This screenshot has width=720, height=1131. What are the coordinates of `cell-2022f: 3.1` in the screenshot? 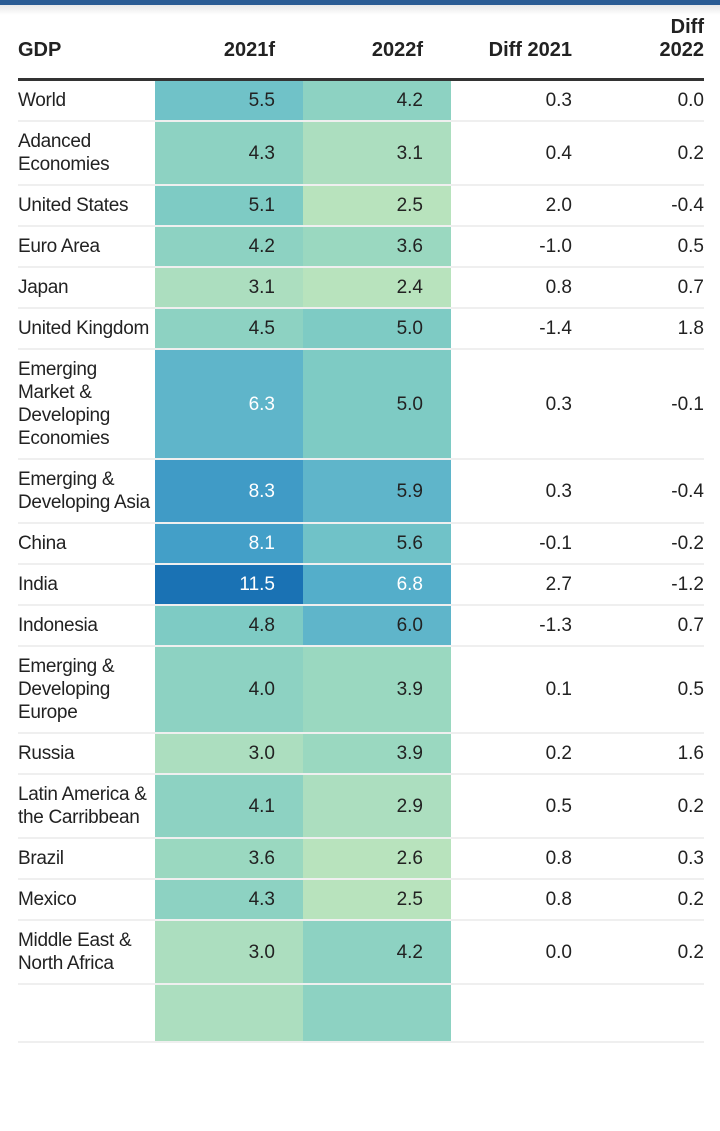 It's located at (377, 153).